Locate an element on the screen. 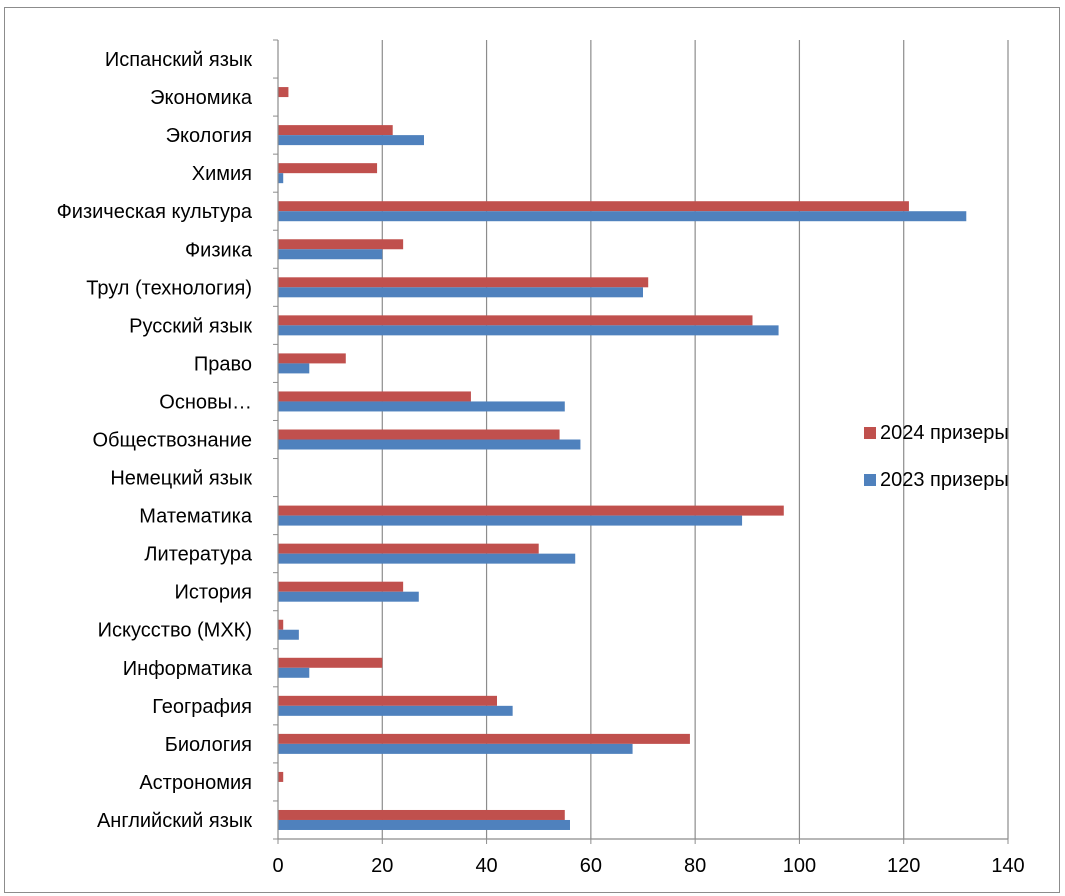  bar-2024-призеры-право is located at coordinates (312, 358).